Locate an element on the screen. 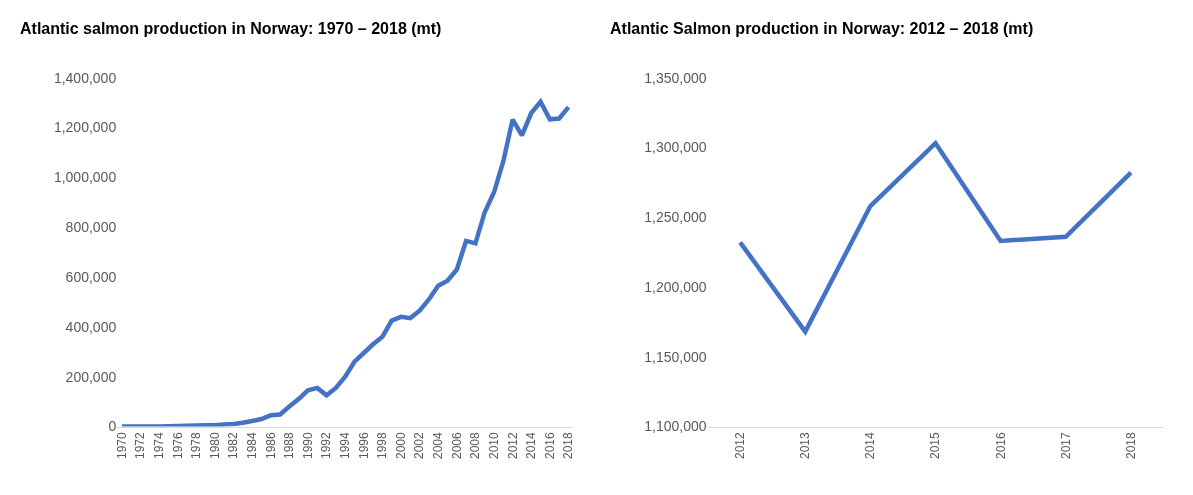 The width and height of the screenshot is (1193, 495). line-series is located at coordinates (935, 237).